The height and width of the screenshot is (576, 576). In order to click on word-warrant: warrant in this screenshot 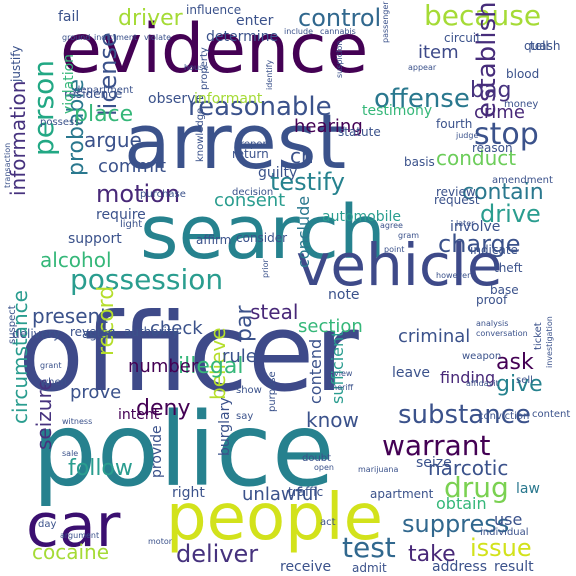, I will do `click(436, 445)`.